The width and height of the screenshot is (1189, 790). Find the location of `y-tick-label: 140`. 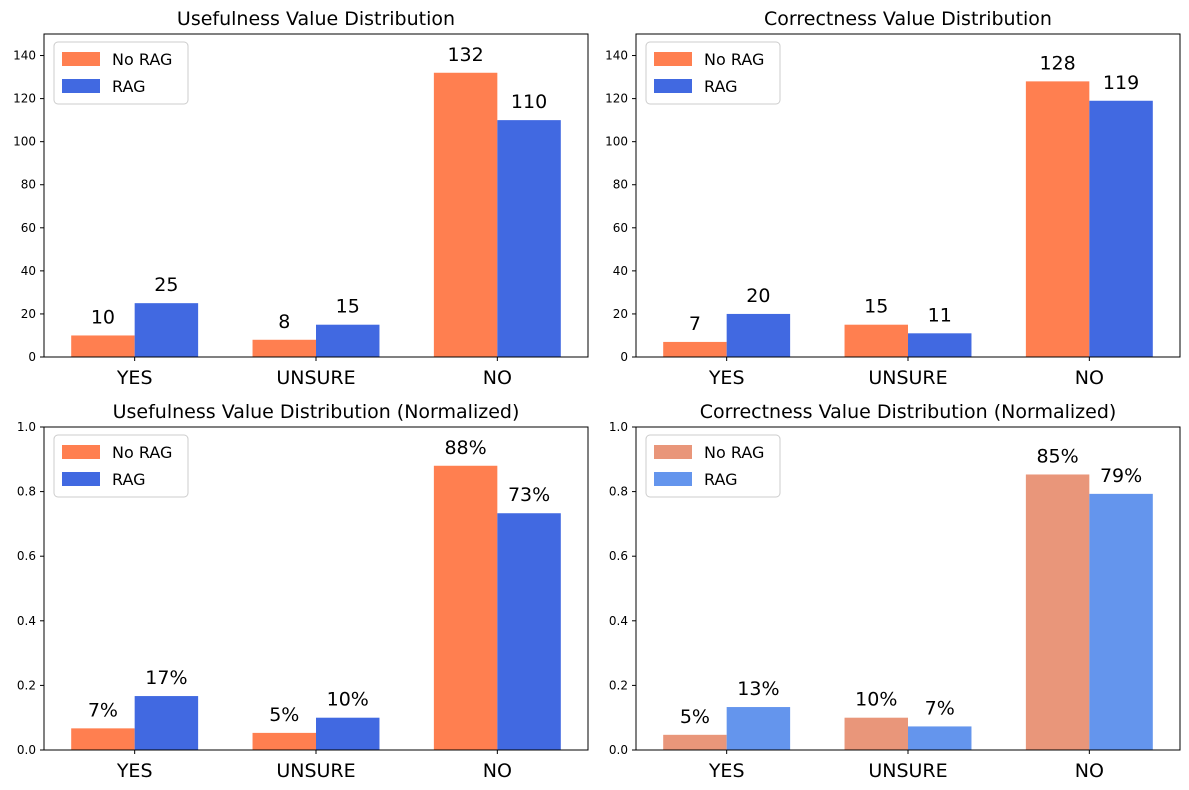

y-tick-label: 140 is located at coordinates (24, 56).